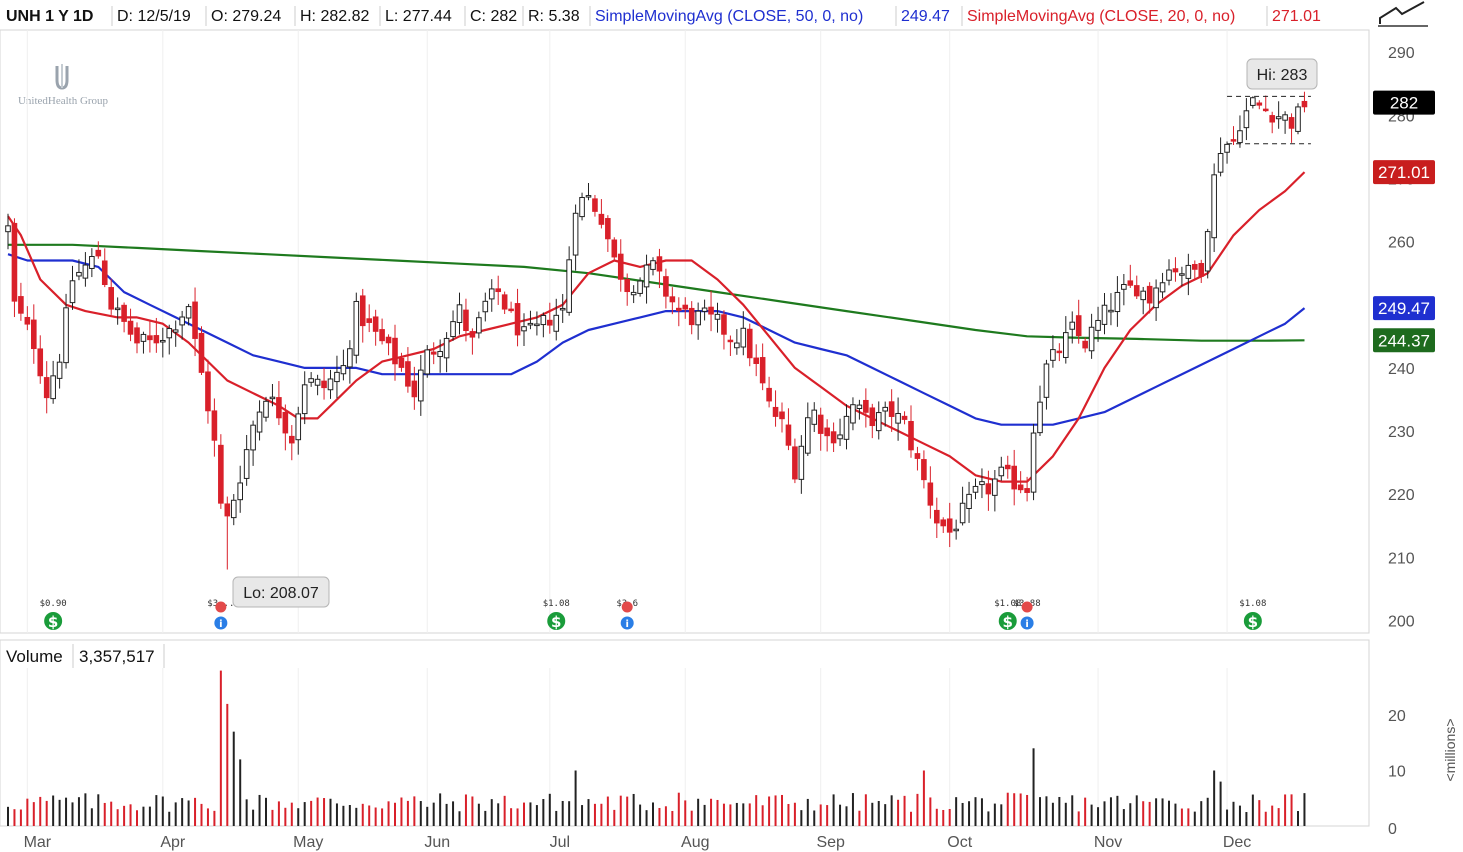  What do you see at coordinates (63, 85) in the screenshot?
I see `company-logo: UnitedHealth Group` at bounding box center [63, 85].